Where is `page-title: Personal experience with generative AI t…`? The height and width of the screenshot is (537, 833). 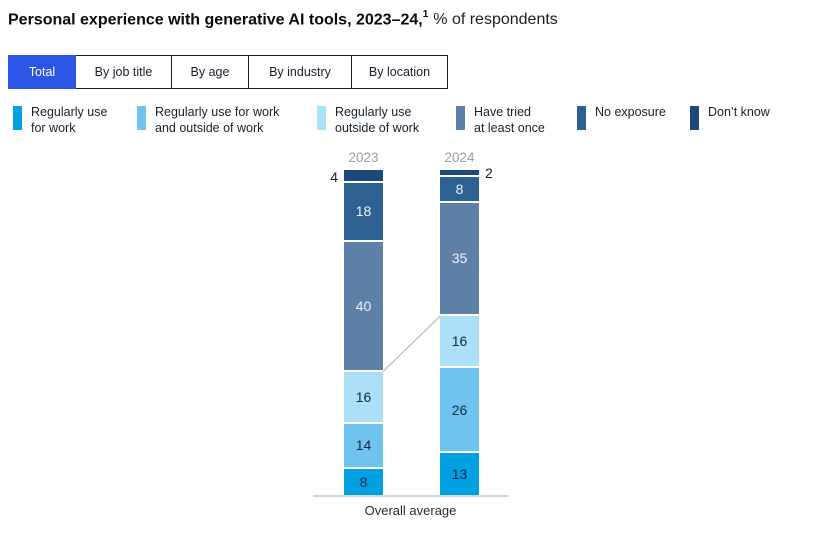 page-title: Personal experience with generative AI t… is located at coordinates (283, 19).